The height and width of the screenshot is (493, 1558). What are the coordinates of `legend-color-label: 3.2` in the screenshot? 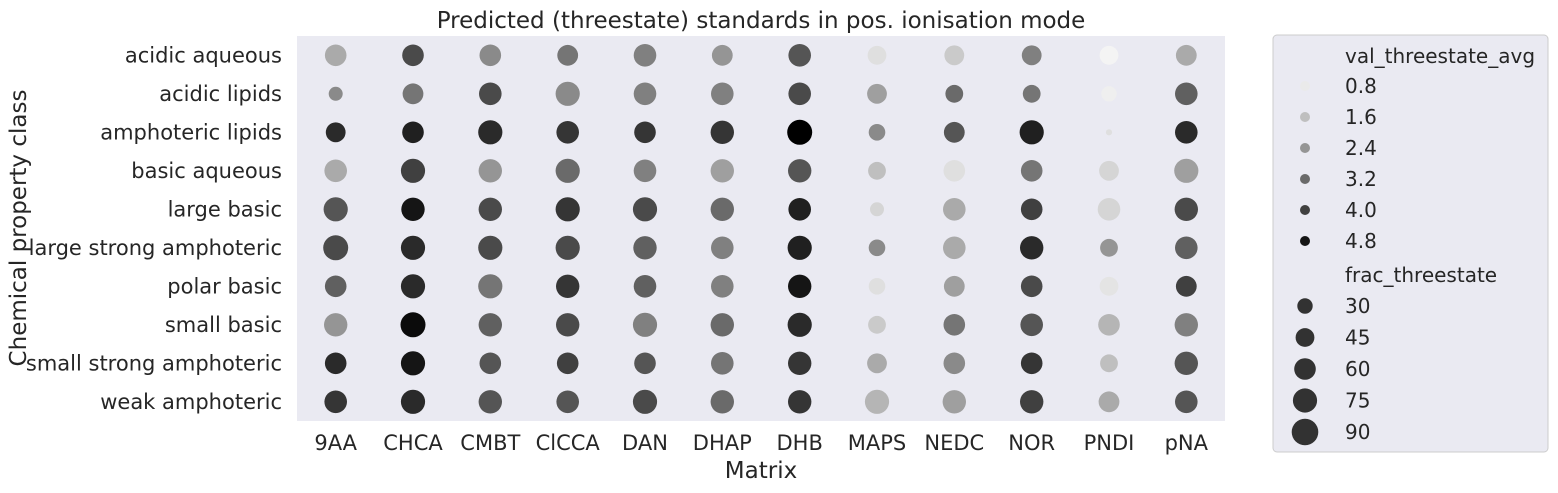 It's located at (1361, 179).